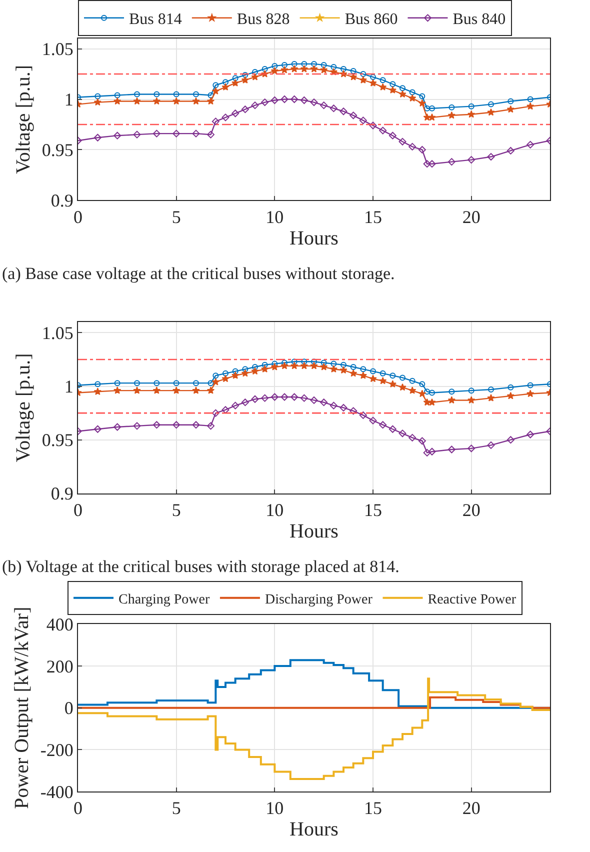 Image resolution: width=590 pixels, height=852 pixels. Describe the element at coordinates (21, 707) in the screenshot. I see `y-axis-title: Power Output [kW/kVar]` at that location.